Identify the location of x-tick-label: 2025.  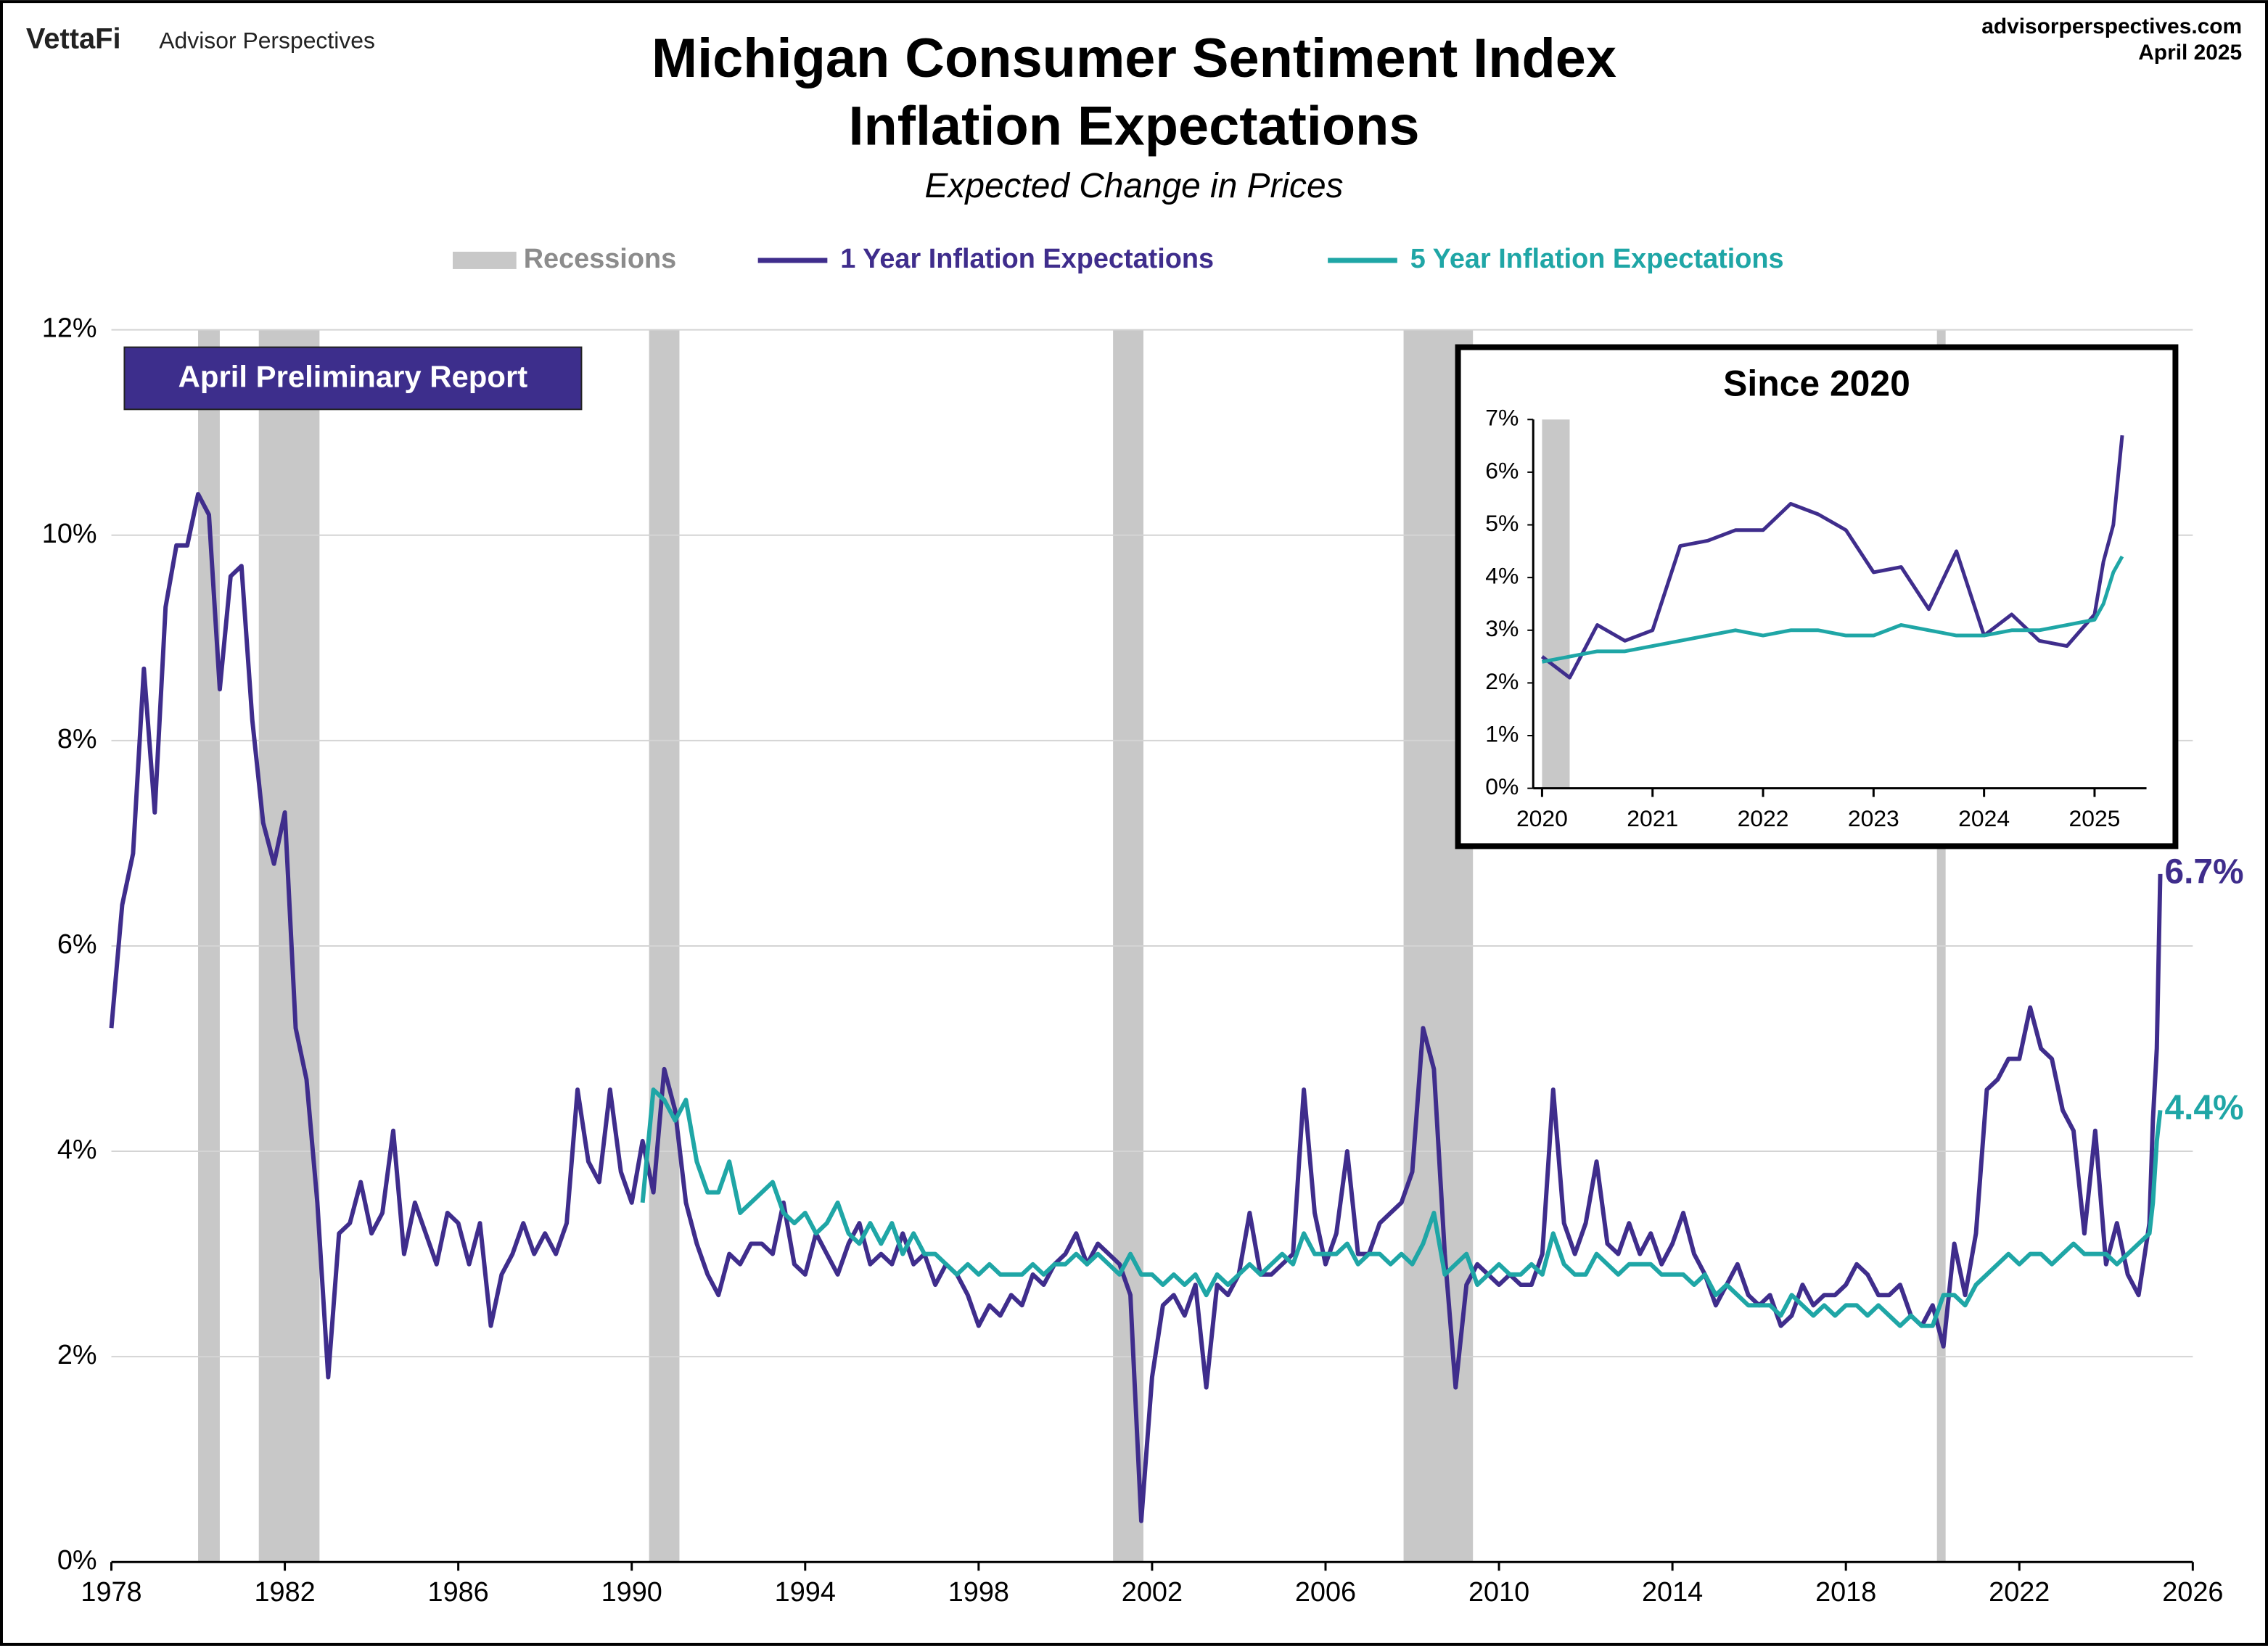
(2094, 818).